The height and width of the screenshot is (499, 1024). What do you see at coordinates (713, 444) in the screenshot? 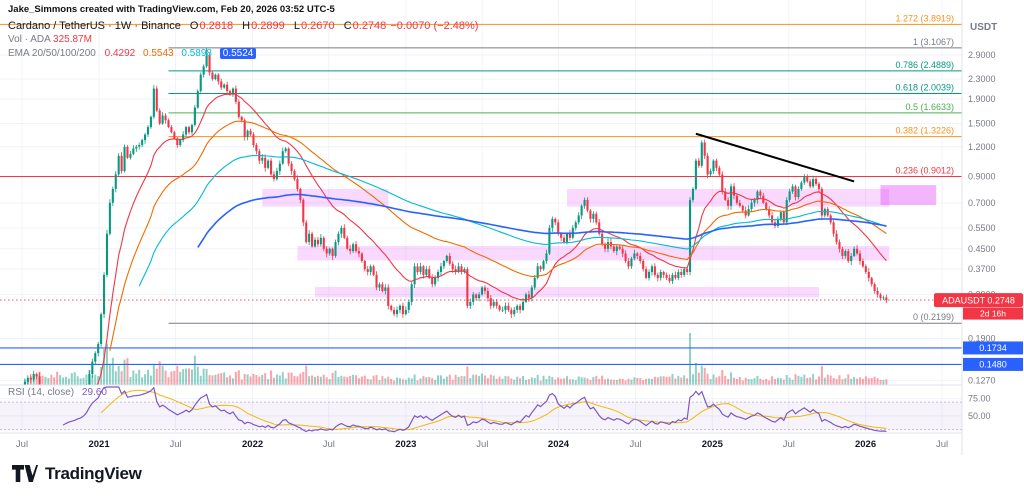
I see `svg-text: 2025` at bounding box center [713, 444].